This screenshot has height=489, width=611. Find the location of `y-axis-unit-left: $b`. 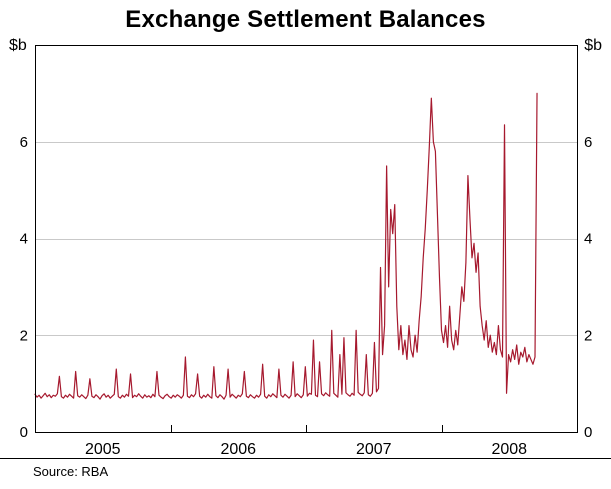

y-axis-unit-left: $b is located at coordinates (18, 45).